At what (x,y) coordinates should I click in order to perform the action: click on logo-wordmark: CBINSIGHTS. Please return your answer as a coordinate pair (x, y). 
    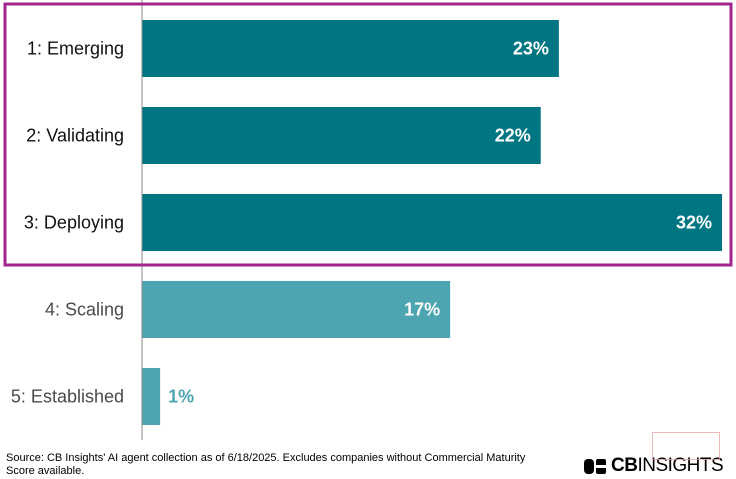
    Looking at the image, I should click on (667, 465).